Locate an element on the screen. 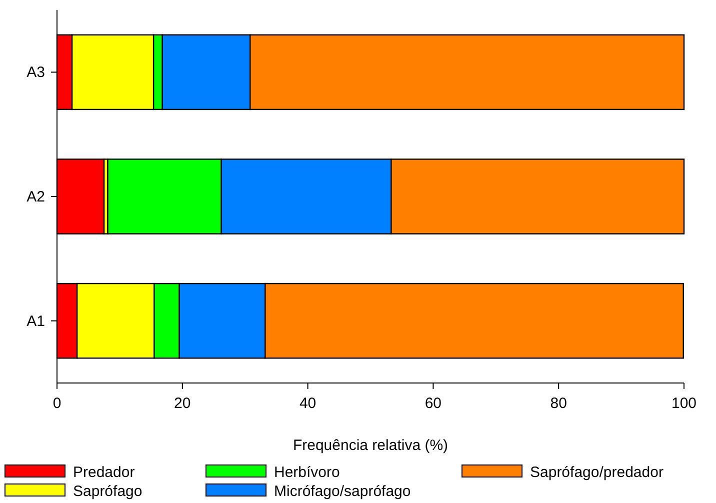 The image size is (716, 503). x-tick-label: 60 is located at coordinates (433, 403).